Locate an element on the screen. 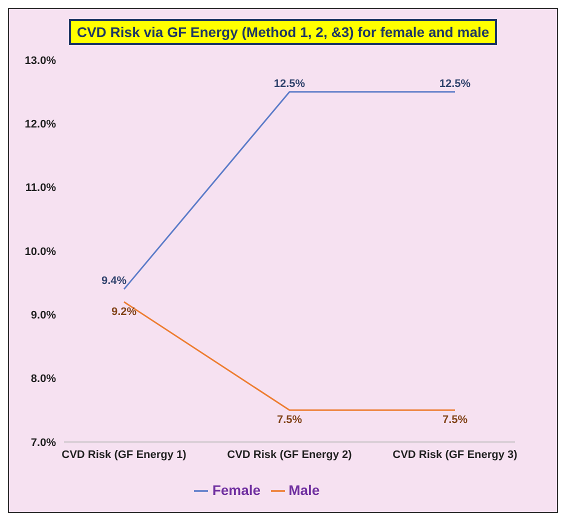 The image size is (566, 521). y-tick-label: 8.0% is located at coordinates (43, 379).